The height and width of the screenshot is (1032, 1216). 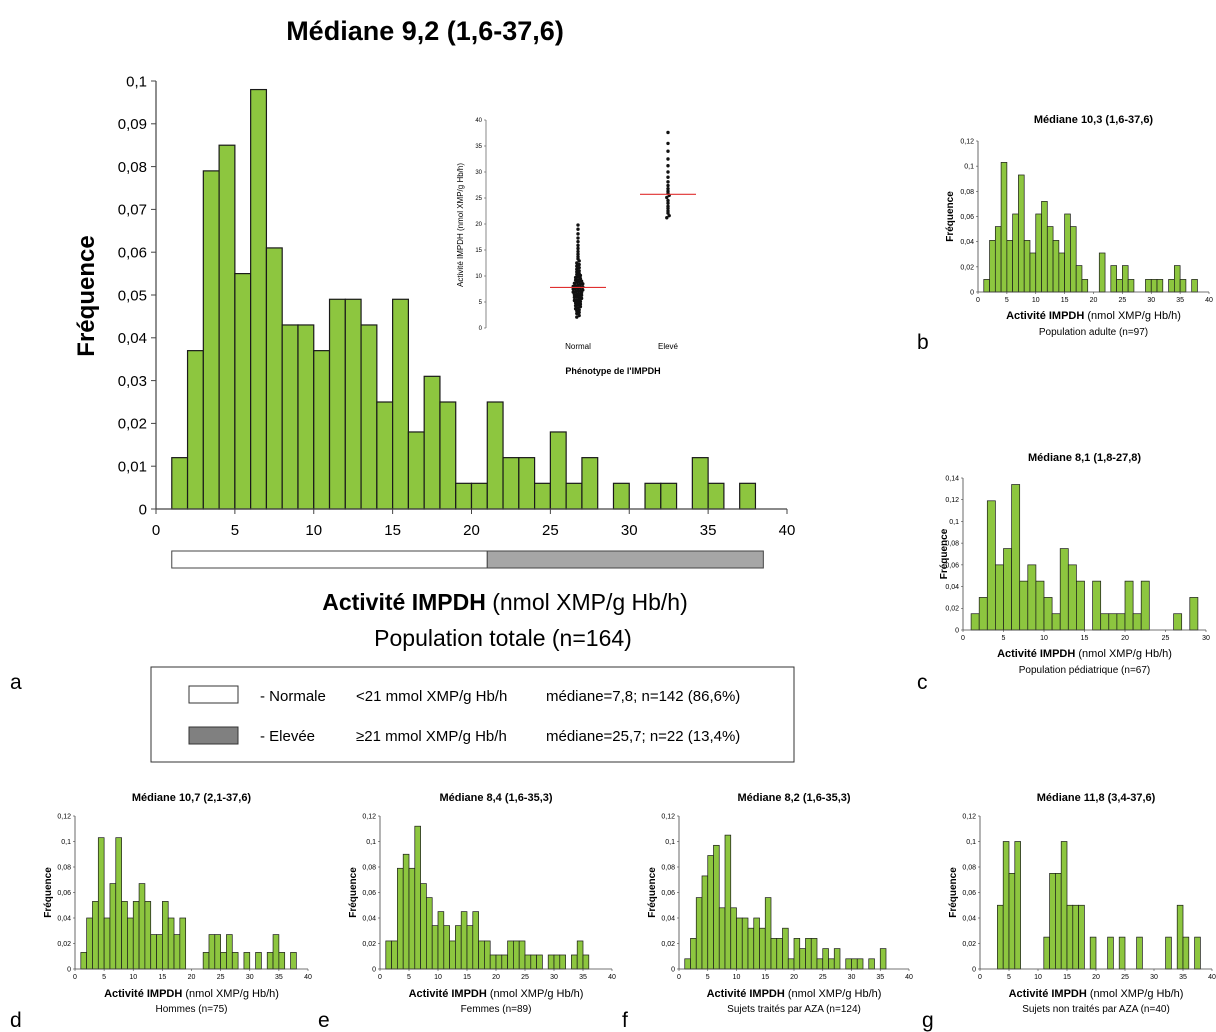 What do you see at coordinates (1096, 994) in the screenshot?
I see `chart-xlabel: Activité IMPDH (nmol XMP/g Hb/h)` at bounding box center [1096, 994].